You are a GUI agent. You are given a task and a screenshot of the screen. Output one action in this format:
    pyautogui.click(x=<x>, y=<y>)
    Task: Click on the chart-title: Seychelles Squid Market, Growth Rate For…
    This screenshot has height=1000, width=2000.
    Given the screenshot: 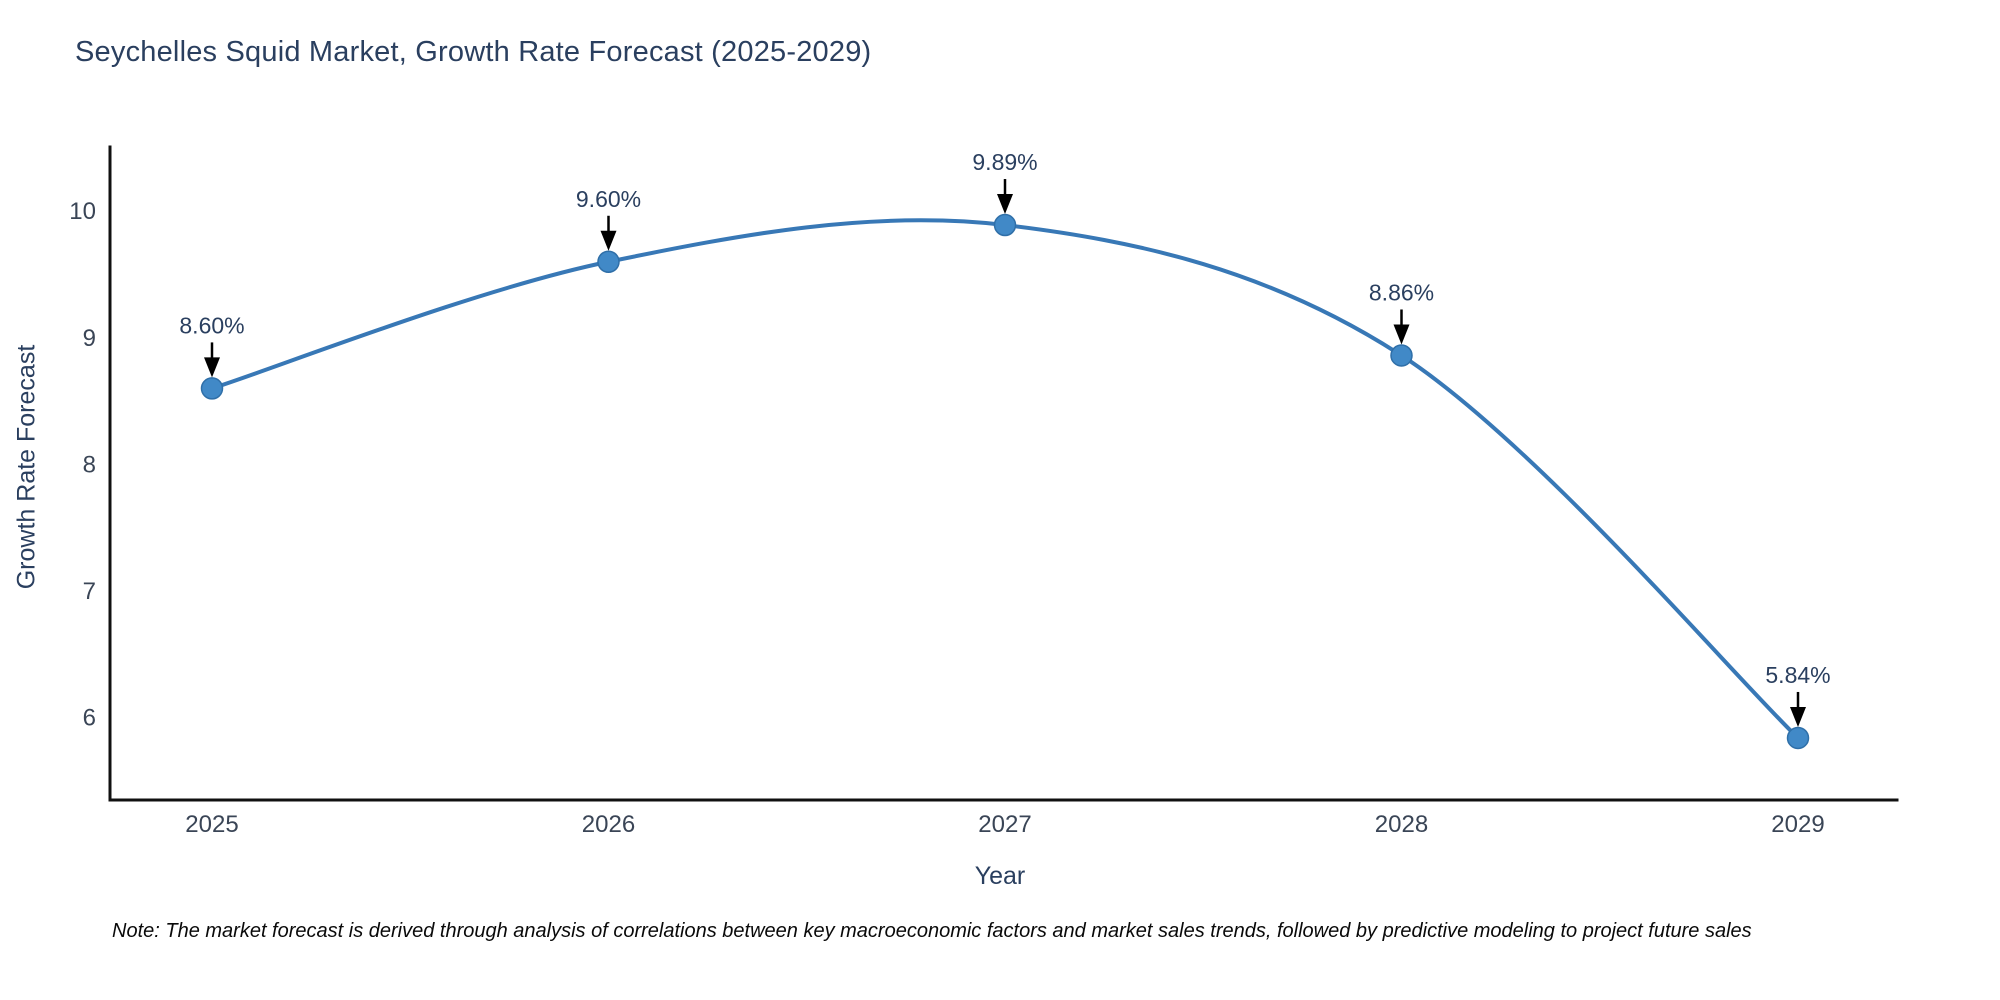 What is the action you would take?
    pyautogui.click(x=473, y=52)
    